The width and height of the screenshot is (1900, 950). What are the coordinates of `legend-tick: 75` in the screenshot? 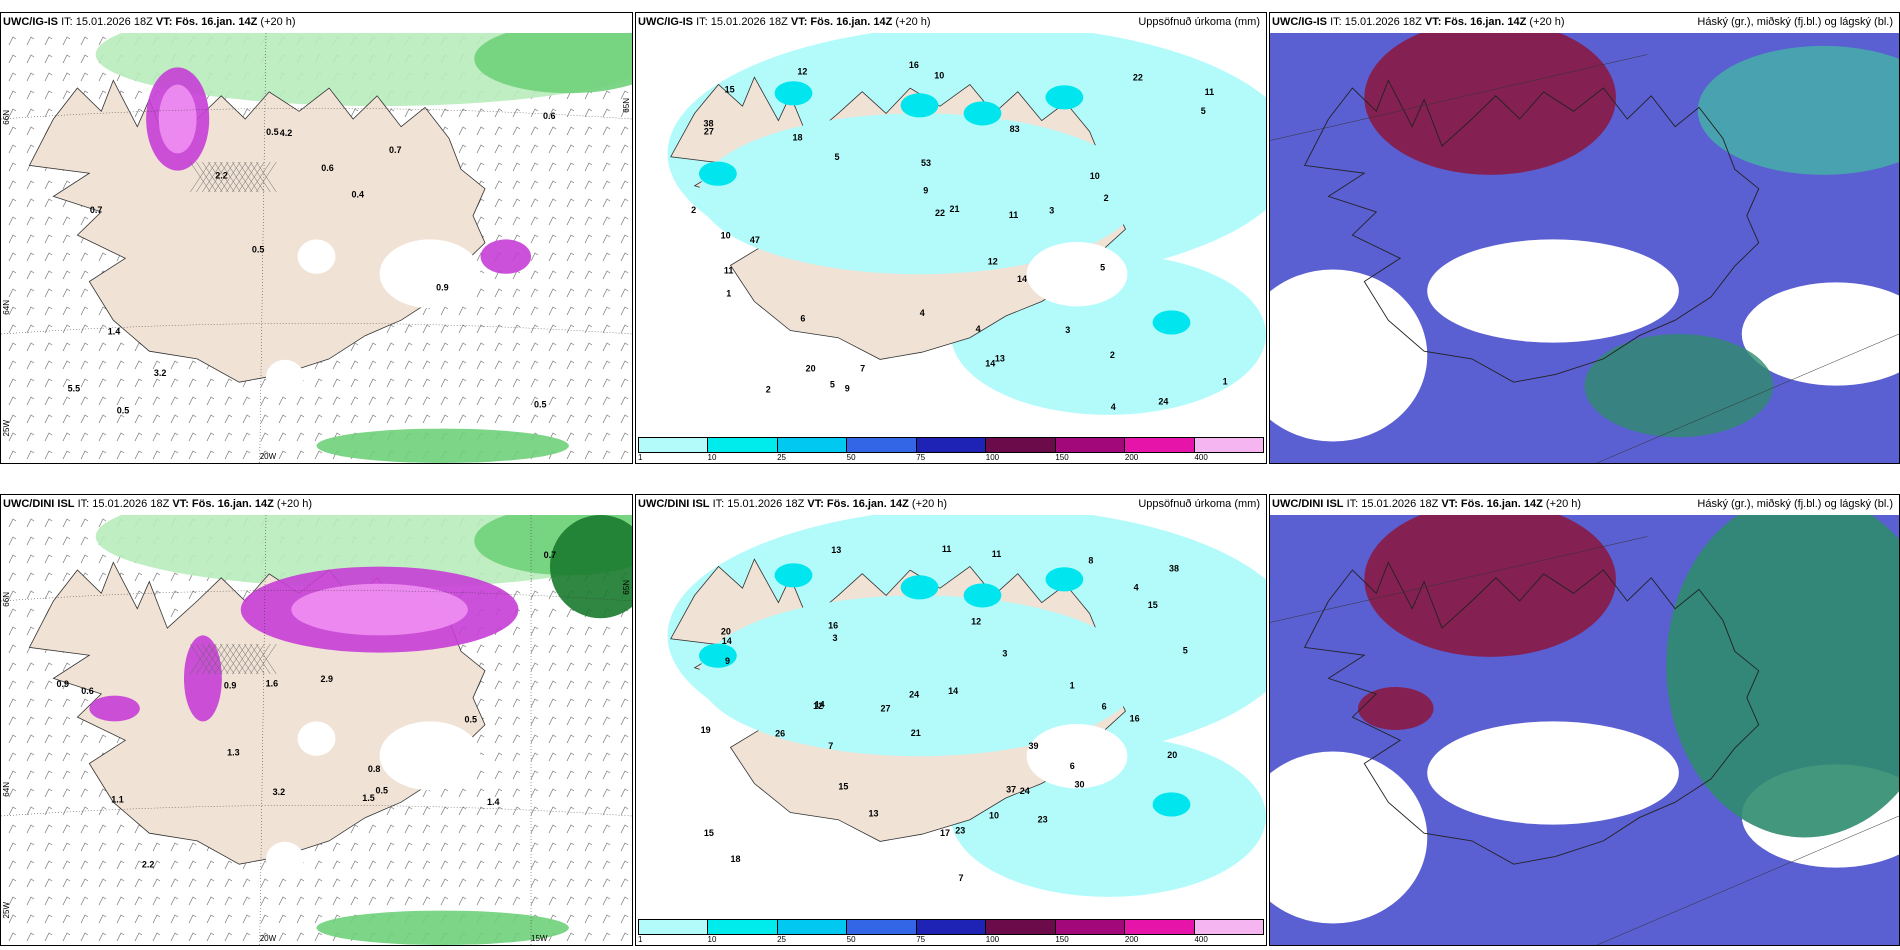 It's located at (921, 457).